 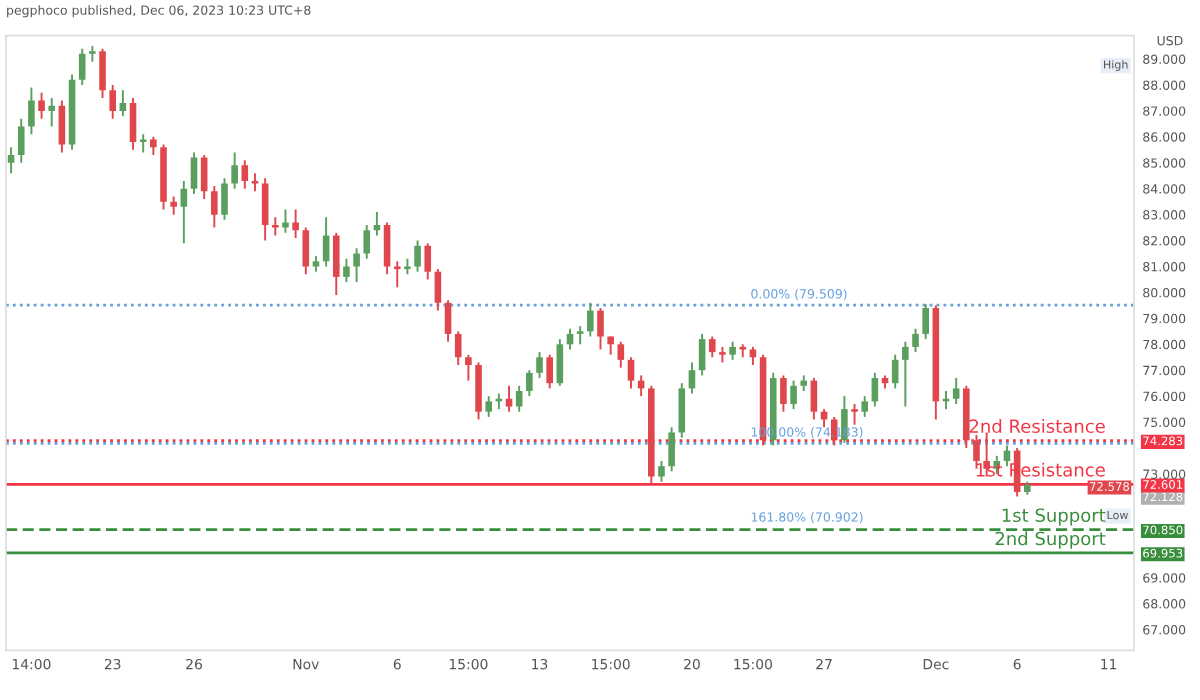 What do you see at coordinates (1054, 517) in the screenshot?
I see `ref-line-label: 1st Support` at bounding box center [1054, 517].